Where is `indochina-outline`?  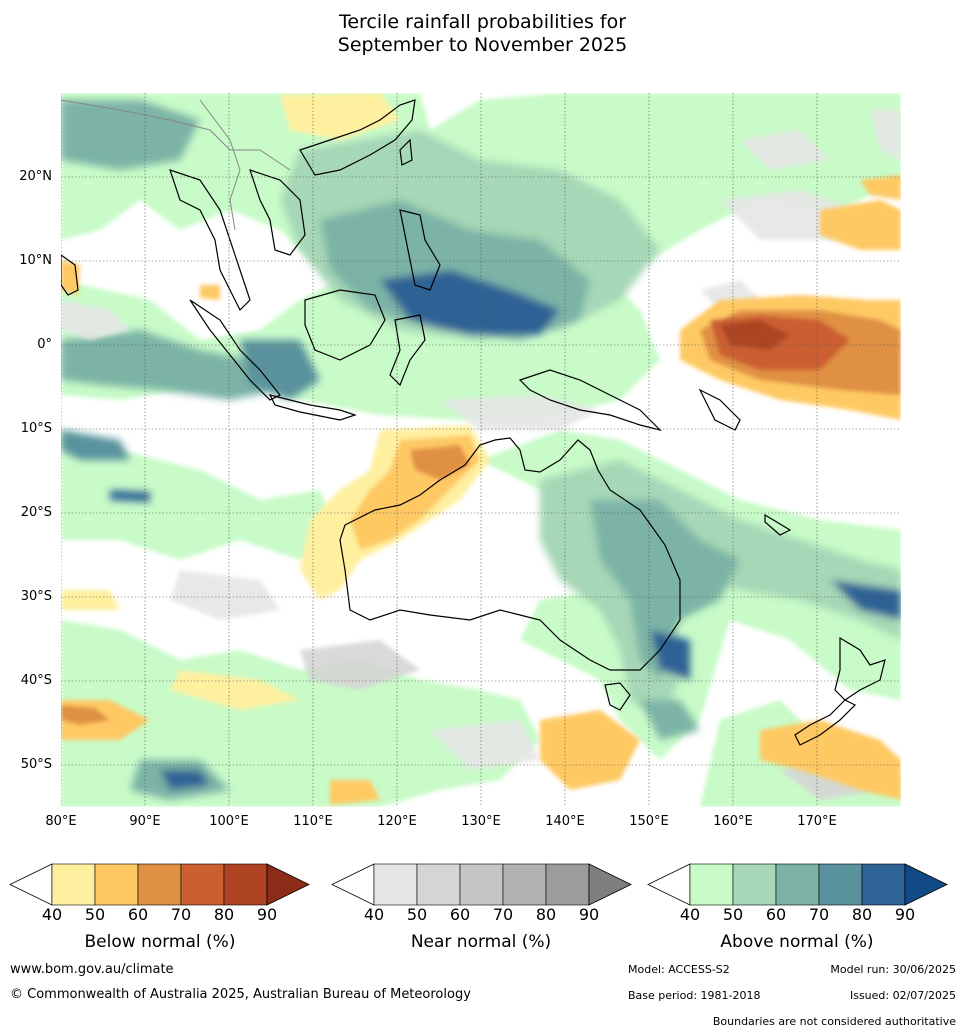
indochina-outline is located at coordinates (210, 240).